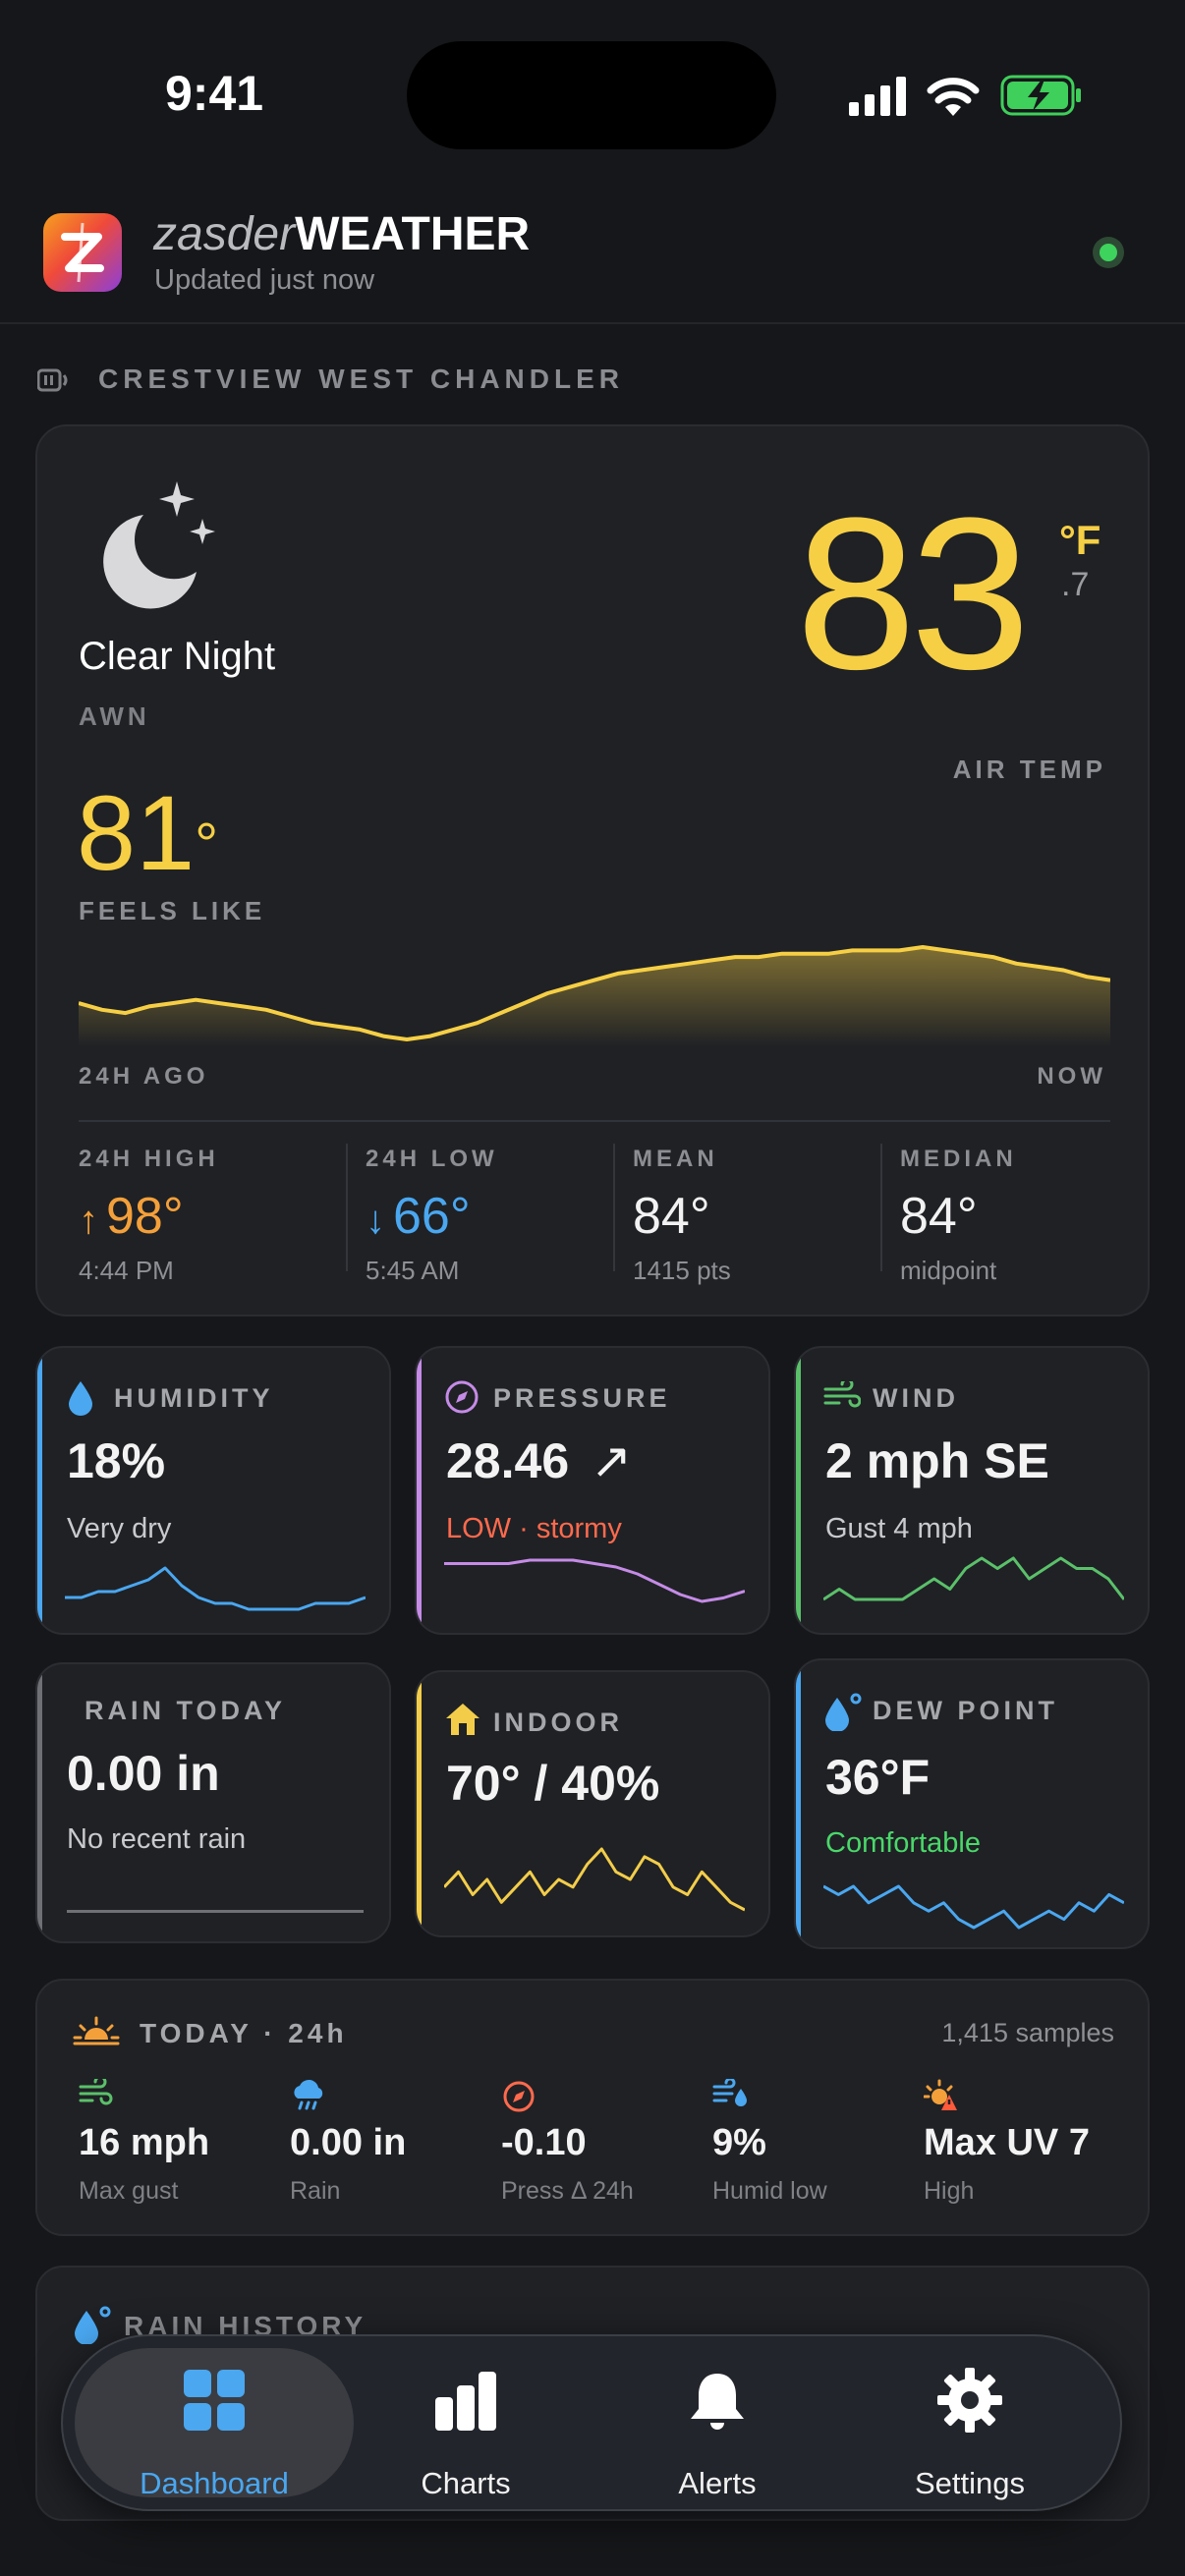  Describe the element at coordinates (959, 1159) in the screenshot. I see `stat-label: MEDIAN` at that location.